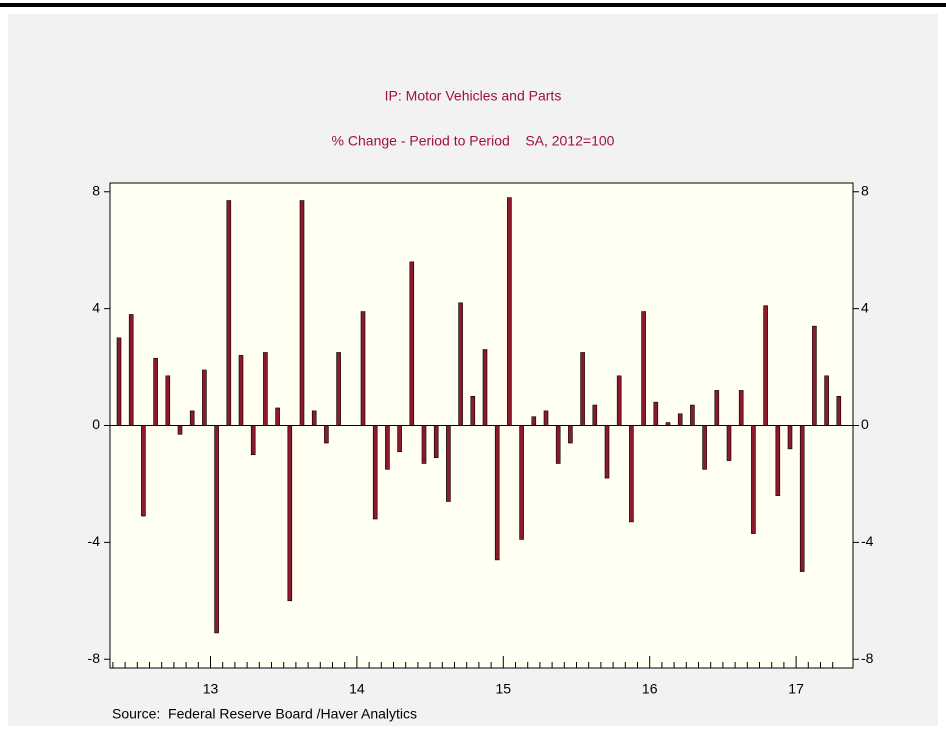  I want to click on y2-tick-label: 4, so click(865, 307).